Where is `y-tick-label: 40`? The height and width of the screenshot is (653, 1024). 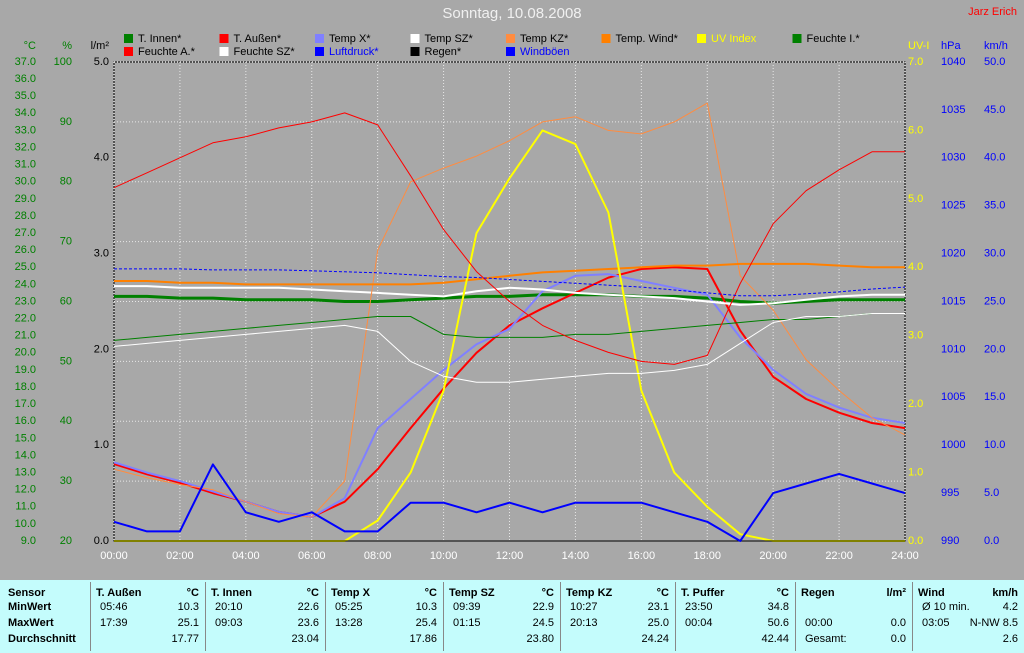 y-tick-label: 40 is located at coordinates (66, 421).